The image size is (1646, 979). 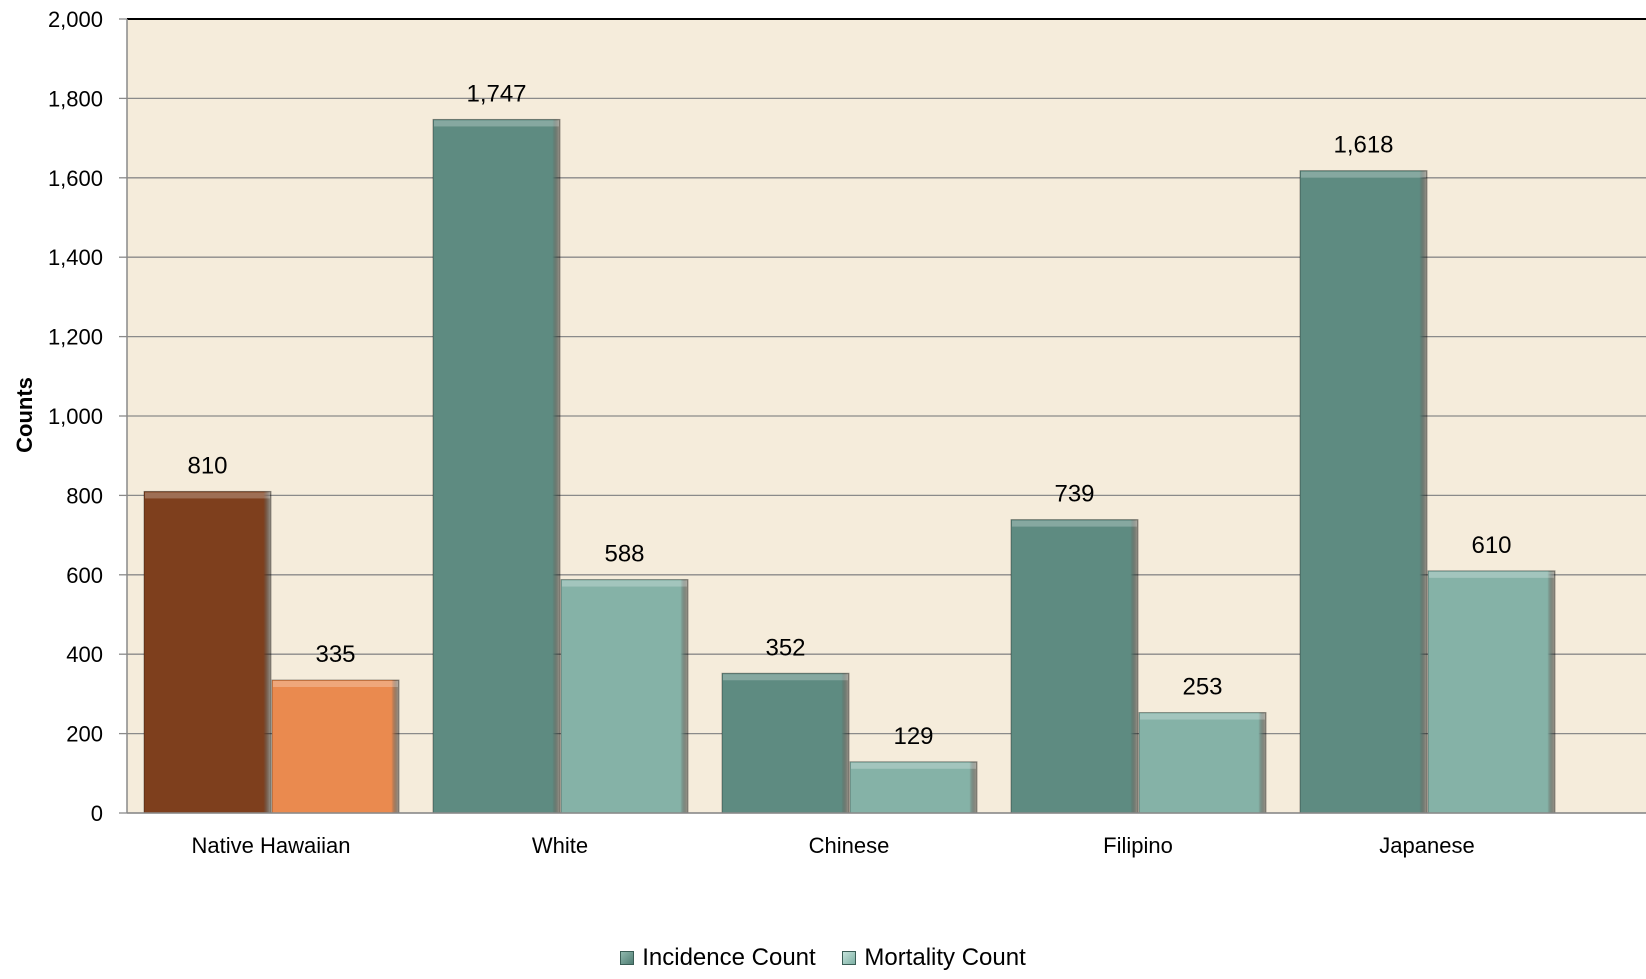 I want to click on y-tick-label: 1,400, so click(x=75, y=257).